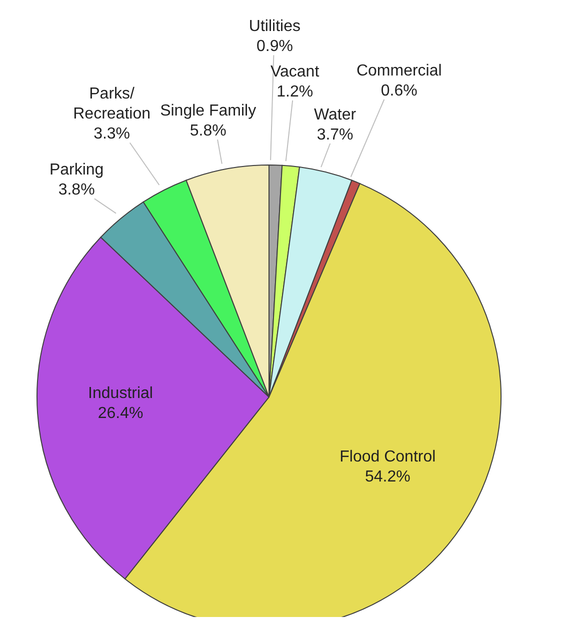 The width and height of the screenshot is (583, 625). I want to click on data-label: 3.3%, so click(112, 134).